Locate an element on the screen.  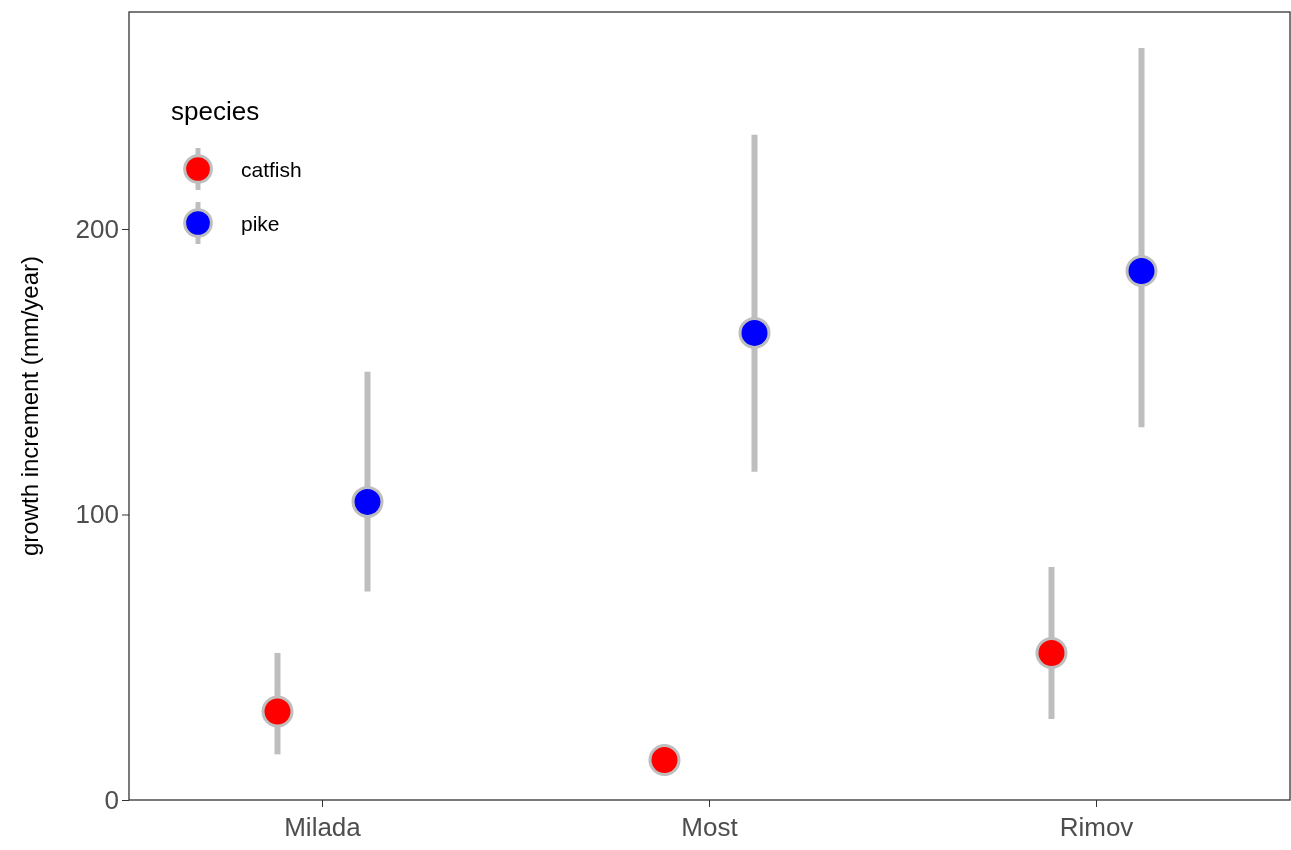
y-tick-label: 100 is located at coordinates (97, 514).